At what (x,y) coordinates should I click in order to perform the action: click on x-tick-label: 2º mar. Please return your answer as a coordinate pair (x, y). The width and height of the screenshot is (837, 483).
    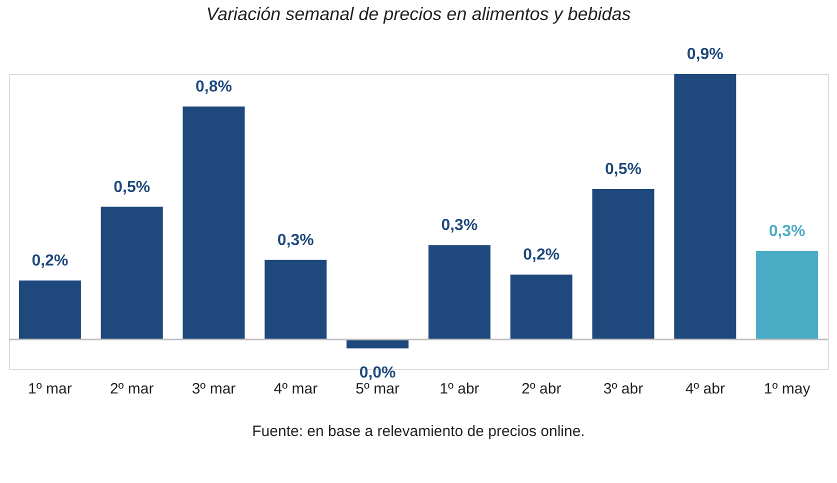
    Looking at the image, I should click on (132, 389).